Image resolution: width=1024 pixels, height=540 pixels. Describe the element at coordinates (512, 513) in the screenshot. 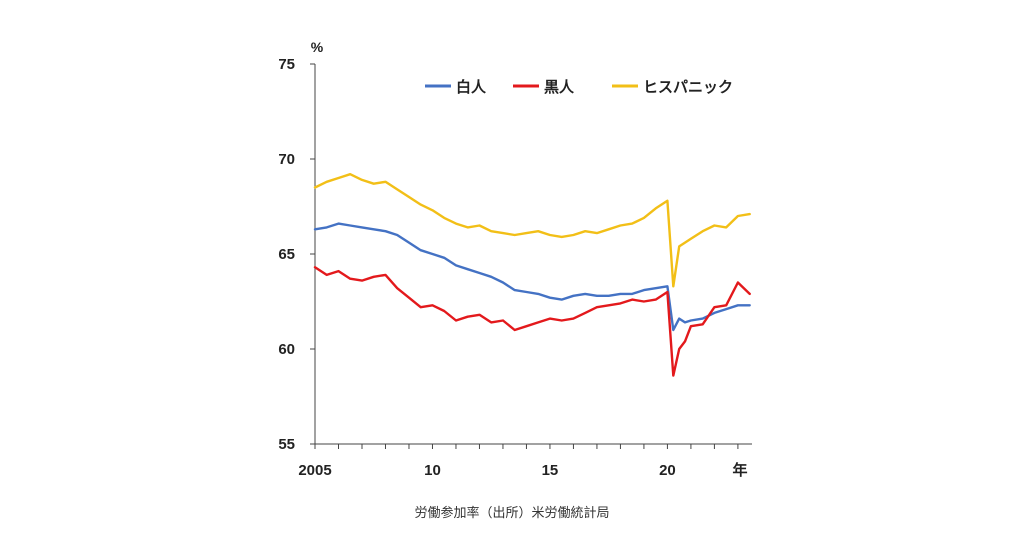

I see `chart-caption: 労働参加率（出所）米労働統計局` at that location.